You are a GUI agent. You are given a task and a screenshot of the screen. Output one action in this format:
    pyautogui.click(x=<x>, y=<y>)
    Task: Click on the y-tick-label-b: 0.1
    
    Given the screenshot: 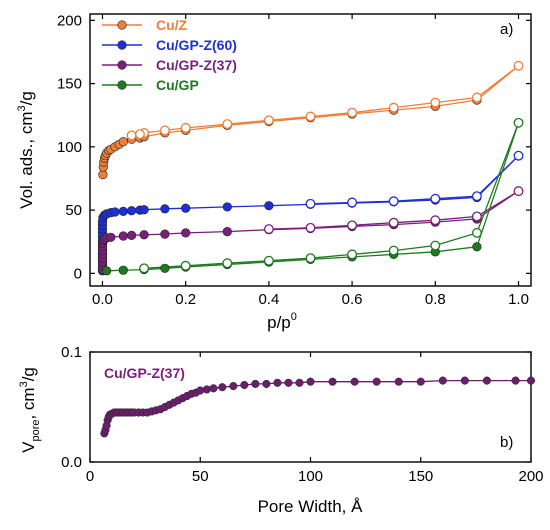 What is the action you would take?
    pyautogui.click(x=71, y=352)
    